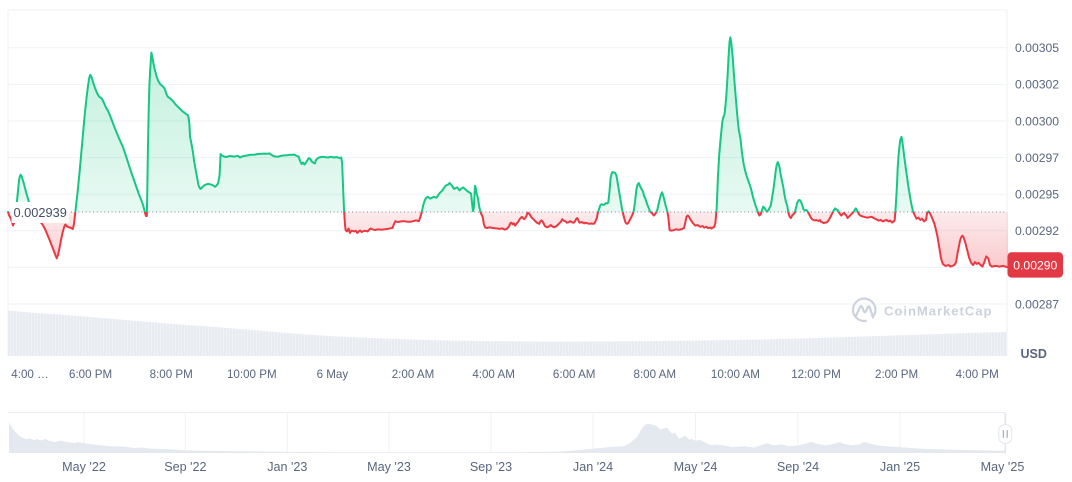 The image size is (1072, 482). Describe the element at coordinates (84, 467) in the screenshot. I see `svg-text: May '22` at that location.